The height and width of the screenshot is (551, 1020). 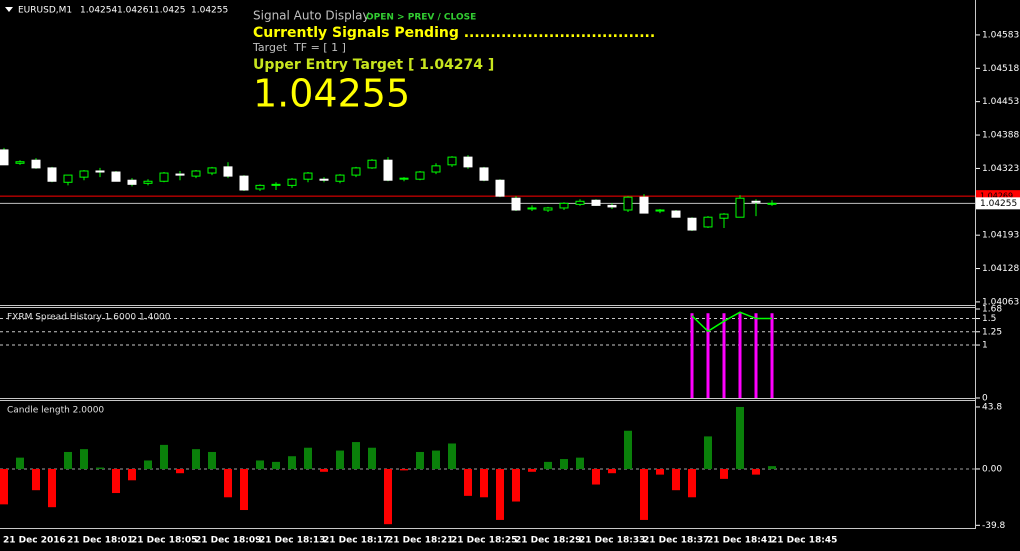 I want to click on menu-arrow, so click(x=9, y=9).